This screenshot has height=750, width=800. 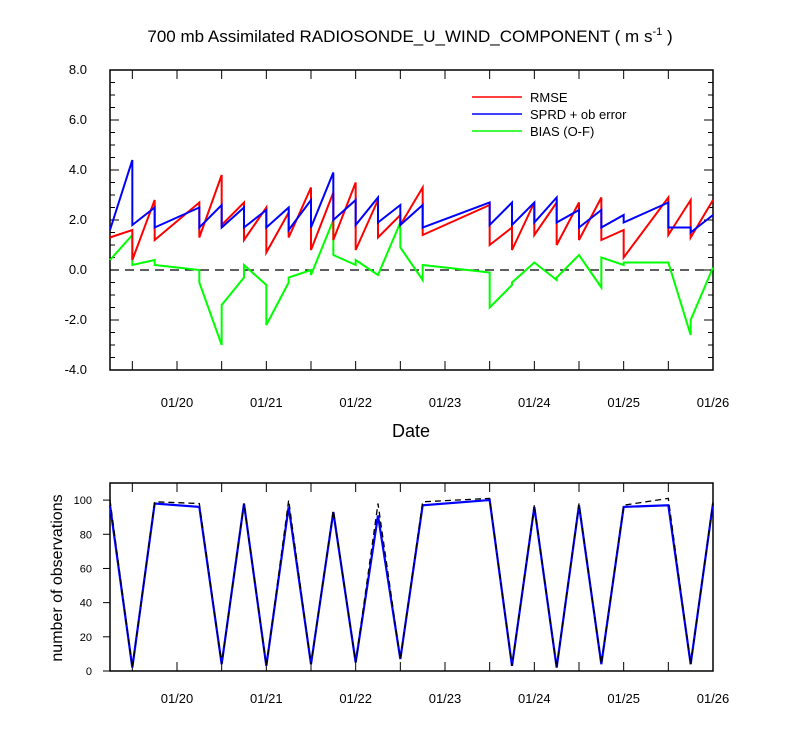 I want to click on bias-line, so click(x=411, y=282).